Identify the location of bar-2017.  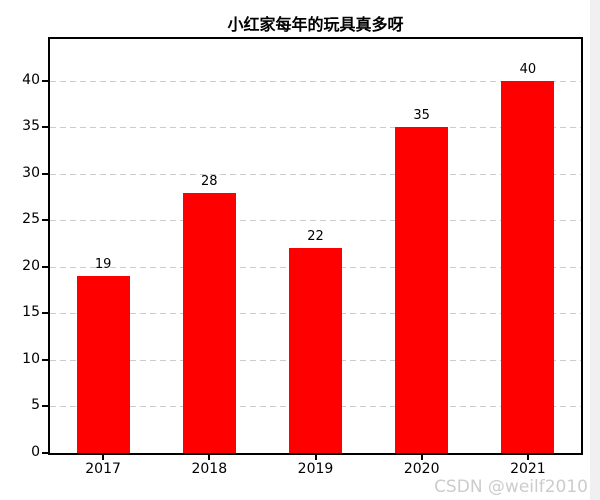
(103, 364).